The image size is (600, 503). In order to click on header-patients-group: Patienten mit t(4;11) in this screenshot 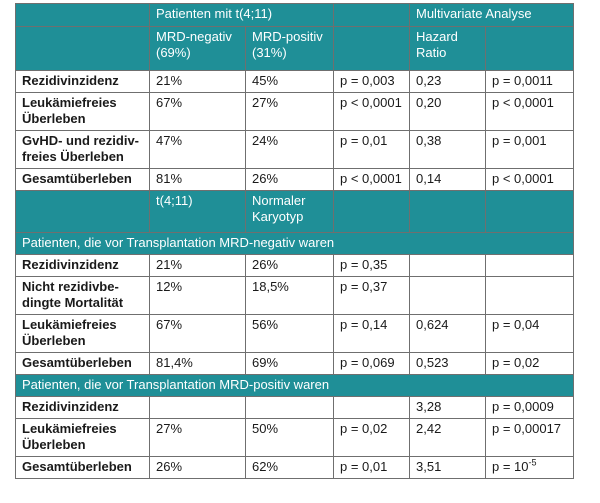, I will do `click(241, 15)`.